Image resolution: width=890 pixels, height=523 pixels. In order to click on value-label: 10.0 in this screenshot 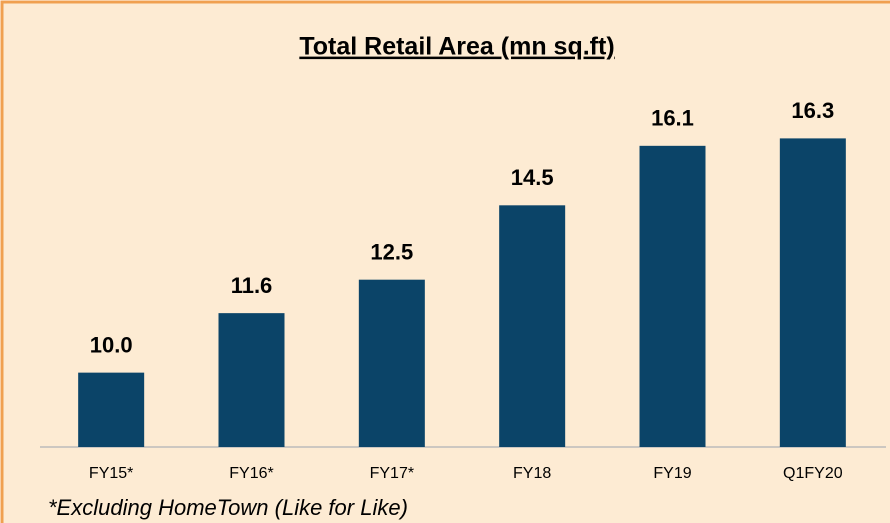, I will do `click(111, 344)`.